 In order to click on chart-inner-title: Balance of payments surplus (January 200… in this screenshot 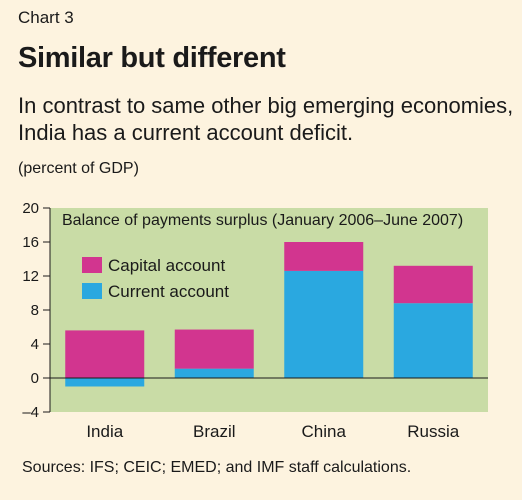, I will do `click(262, 220)`.